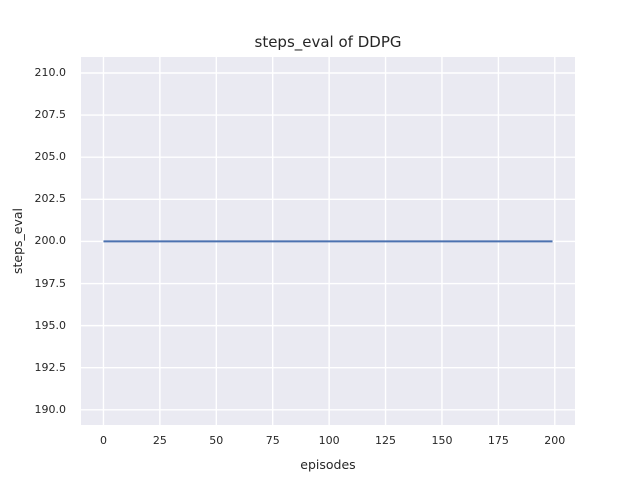 Image resolution: width=640 pixels, height=480 pixels. Describe the element at coordinates (50, 72) in the screenshot. I see `y-tick-label: 210.0` at that location.